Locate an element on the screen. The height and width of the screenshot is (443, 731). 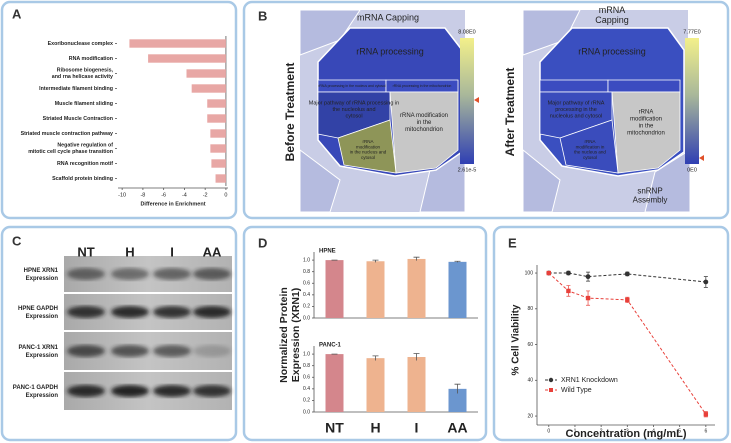
y-tick-label: RNA recognition motif is located at coordinates (85, 164).